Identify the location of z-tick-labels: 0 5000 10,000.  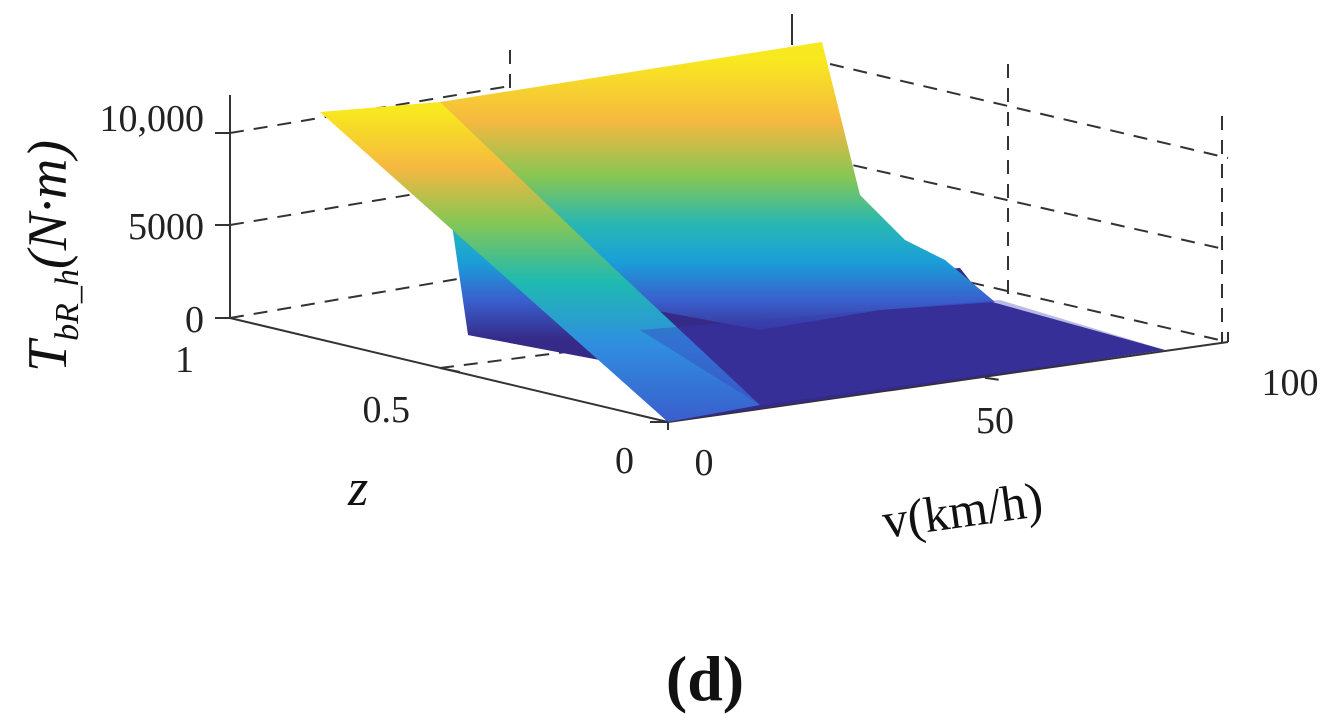
(152, 219).